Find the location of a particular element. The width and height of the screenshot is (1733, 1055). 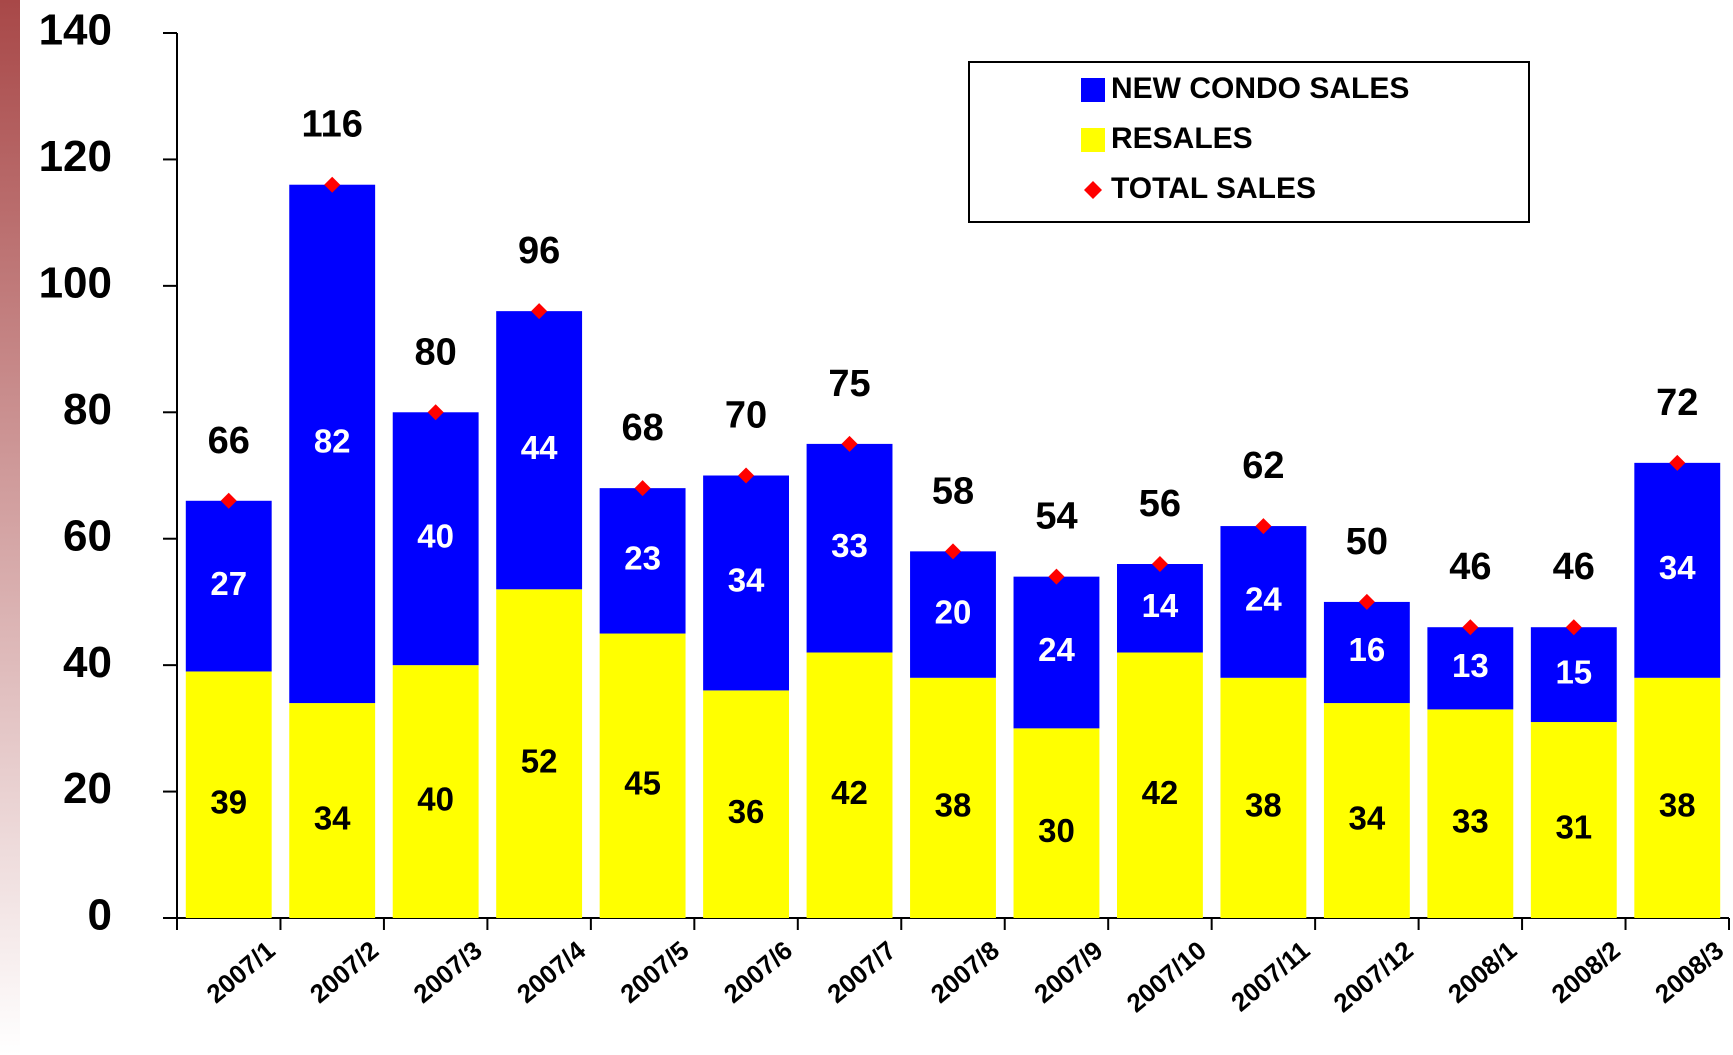

y-tick-label: 60 is located at coordinates (87, 535).